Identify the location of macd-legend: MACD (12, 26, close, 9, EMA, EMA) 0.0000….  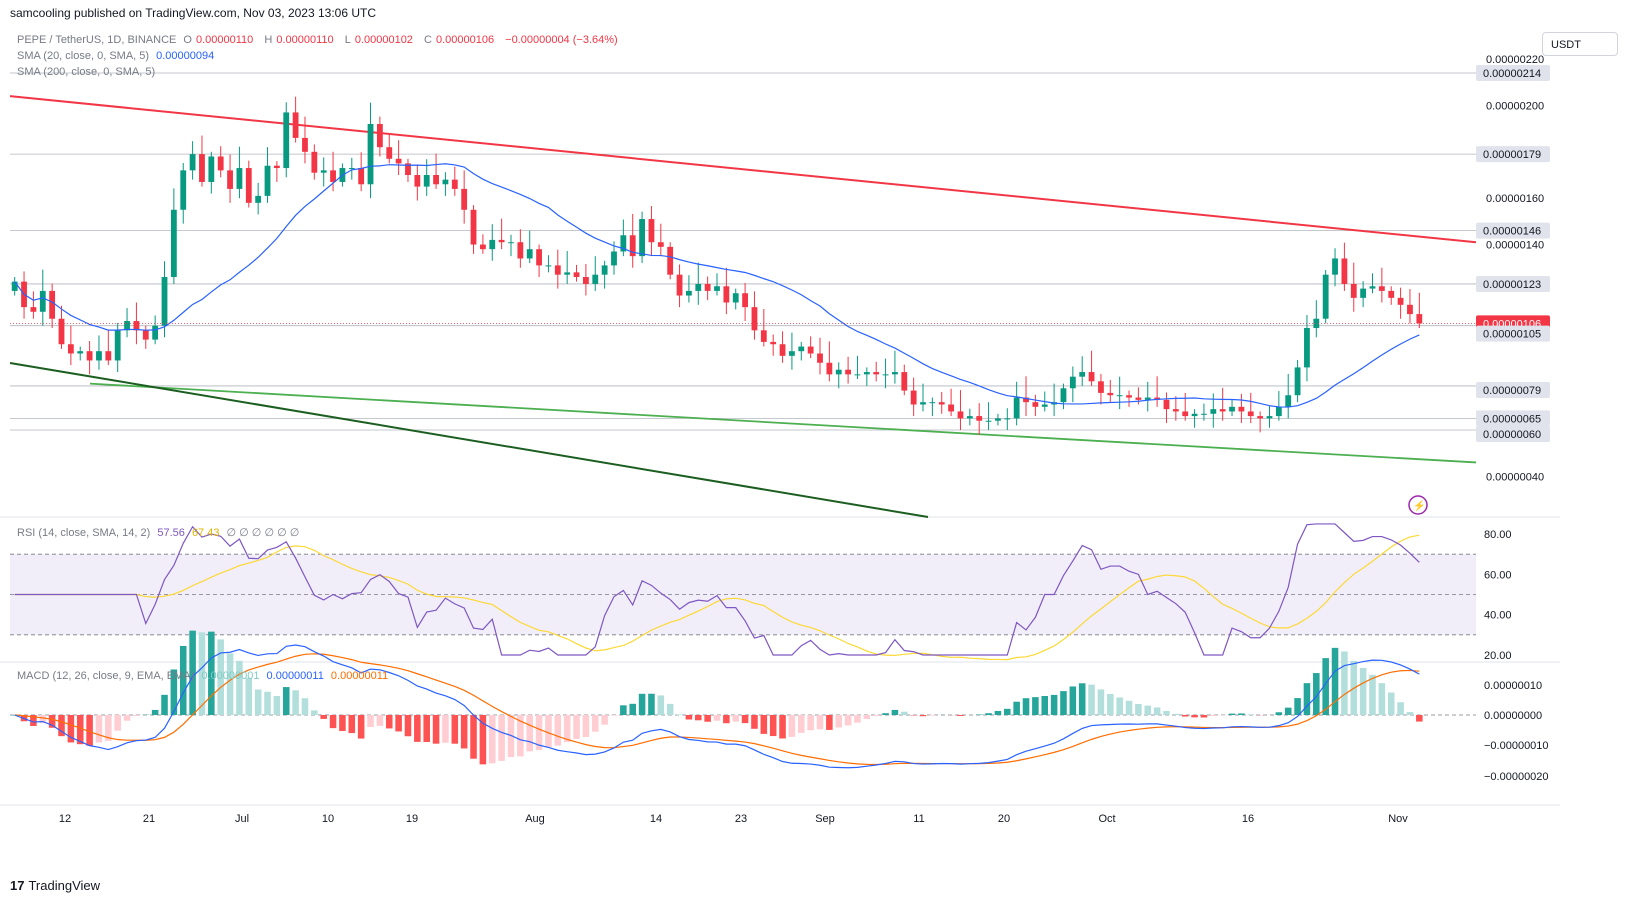
(204, 676).